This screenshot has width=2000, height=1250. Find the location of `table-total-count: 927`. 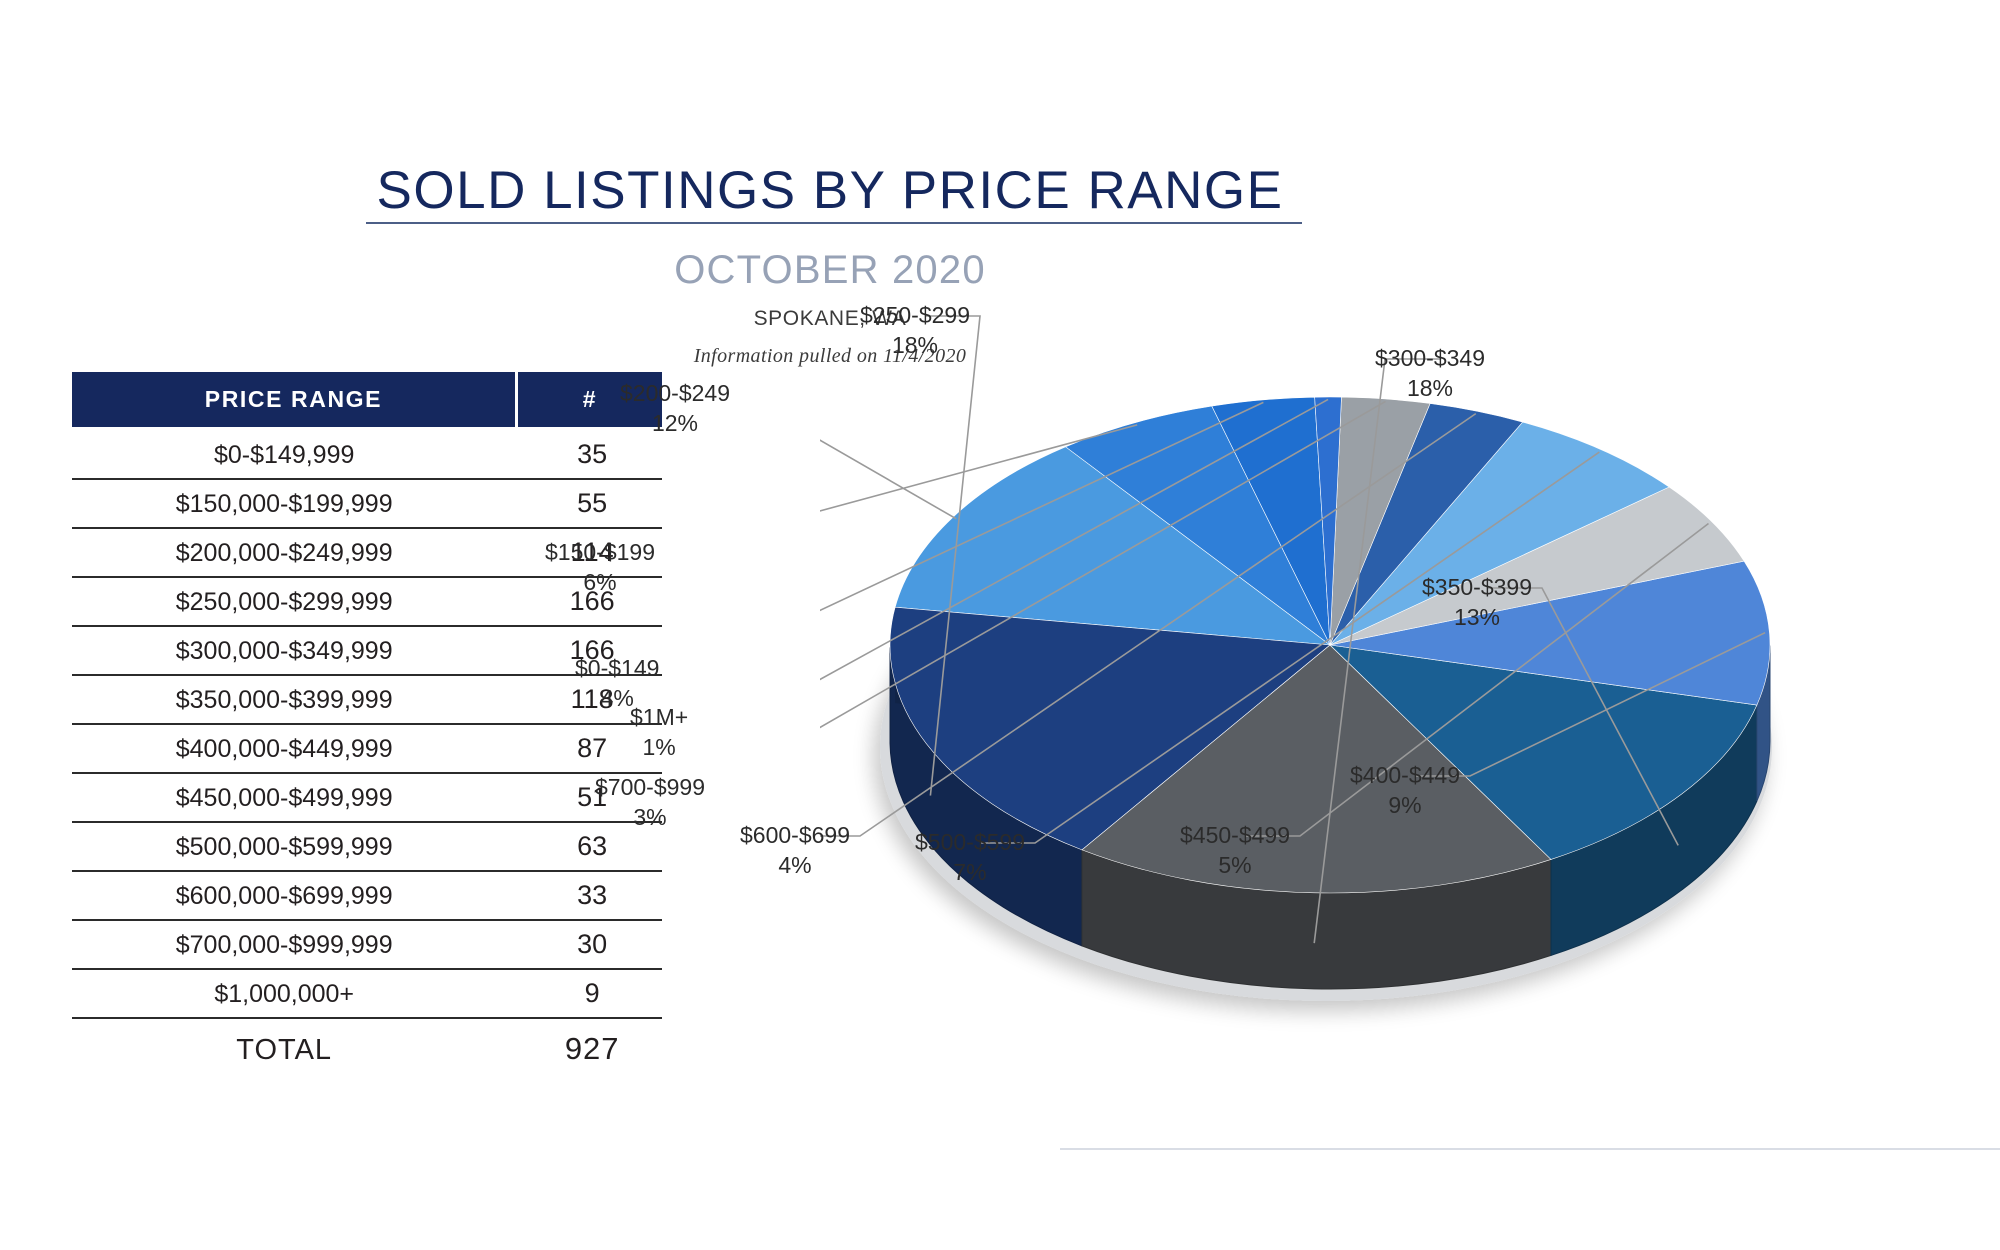

table-total-count: 927 is located at coordinates (592, 1048).